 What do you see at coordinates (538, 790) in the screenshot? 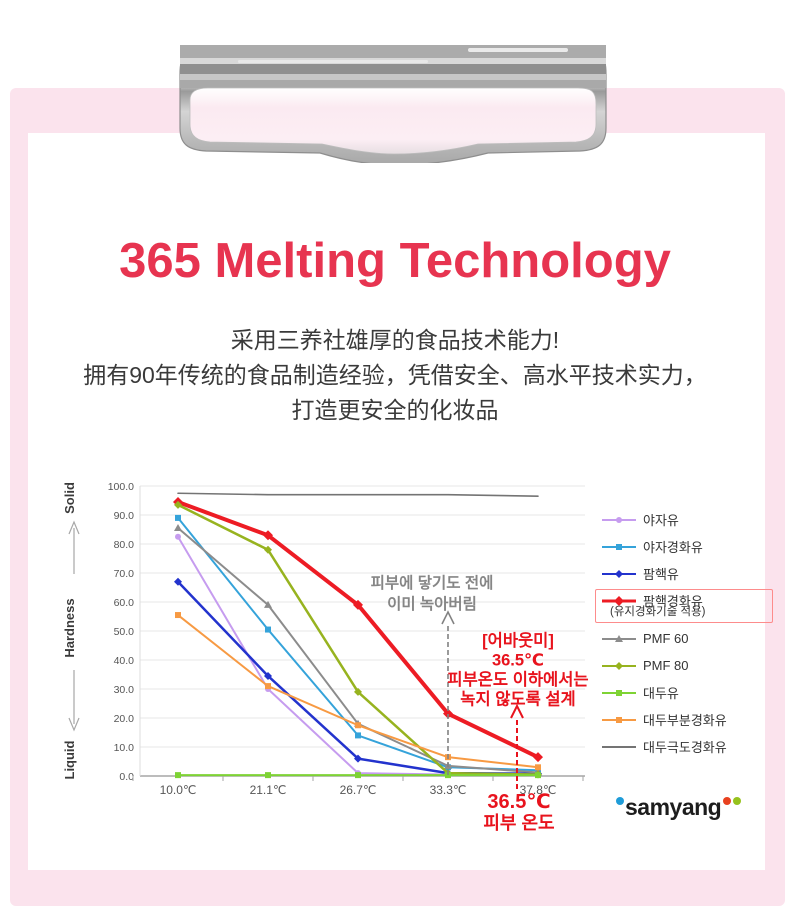
I see `svg-text: 37.8℃` at bounding box center [538, 790].